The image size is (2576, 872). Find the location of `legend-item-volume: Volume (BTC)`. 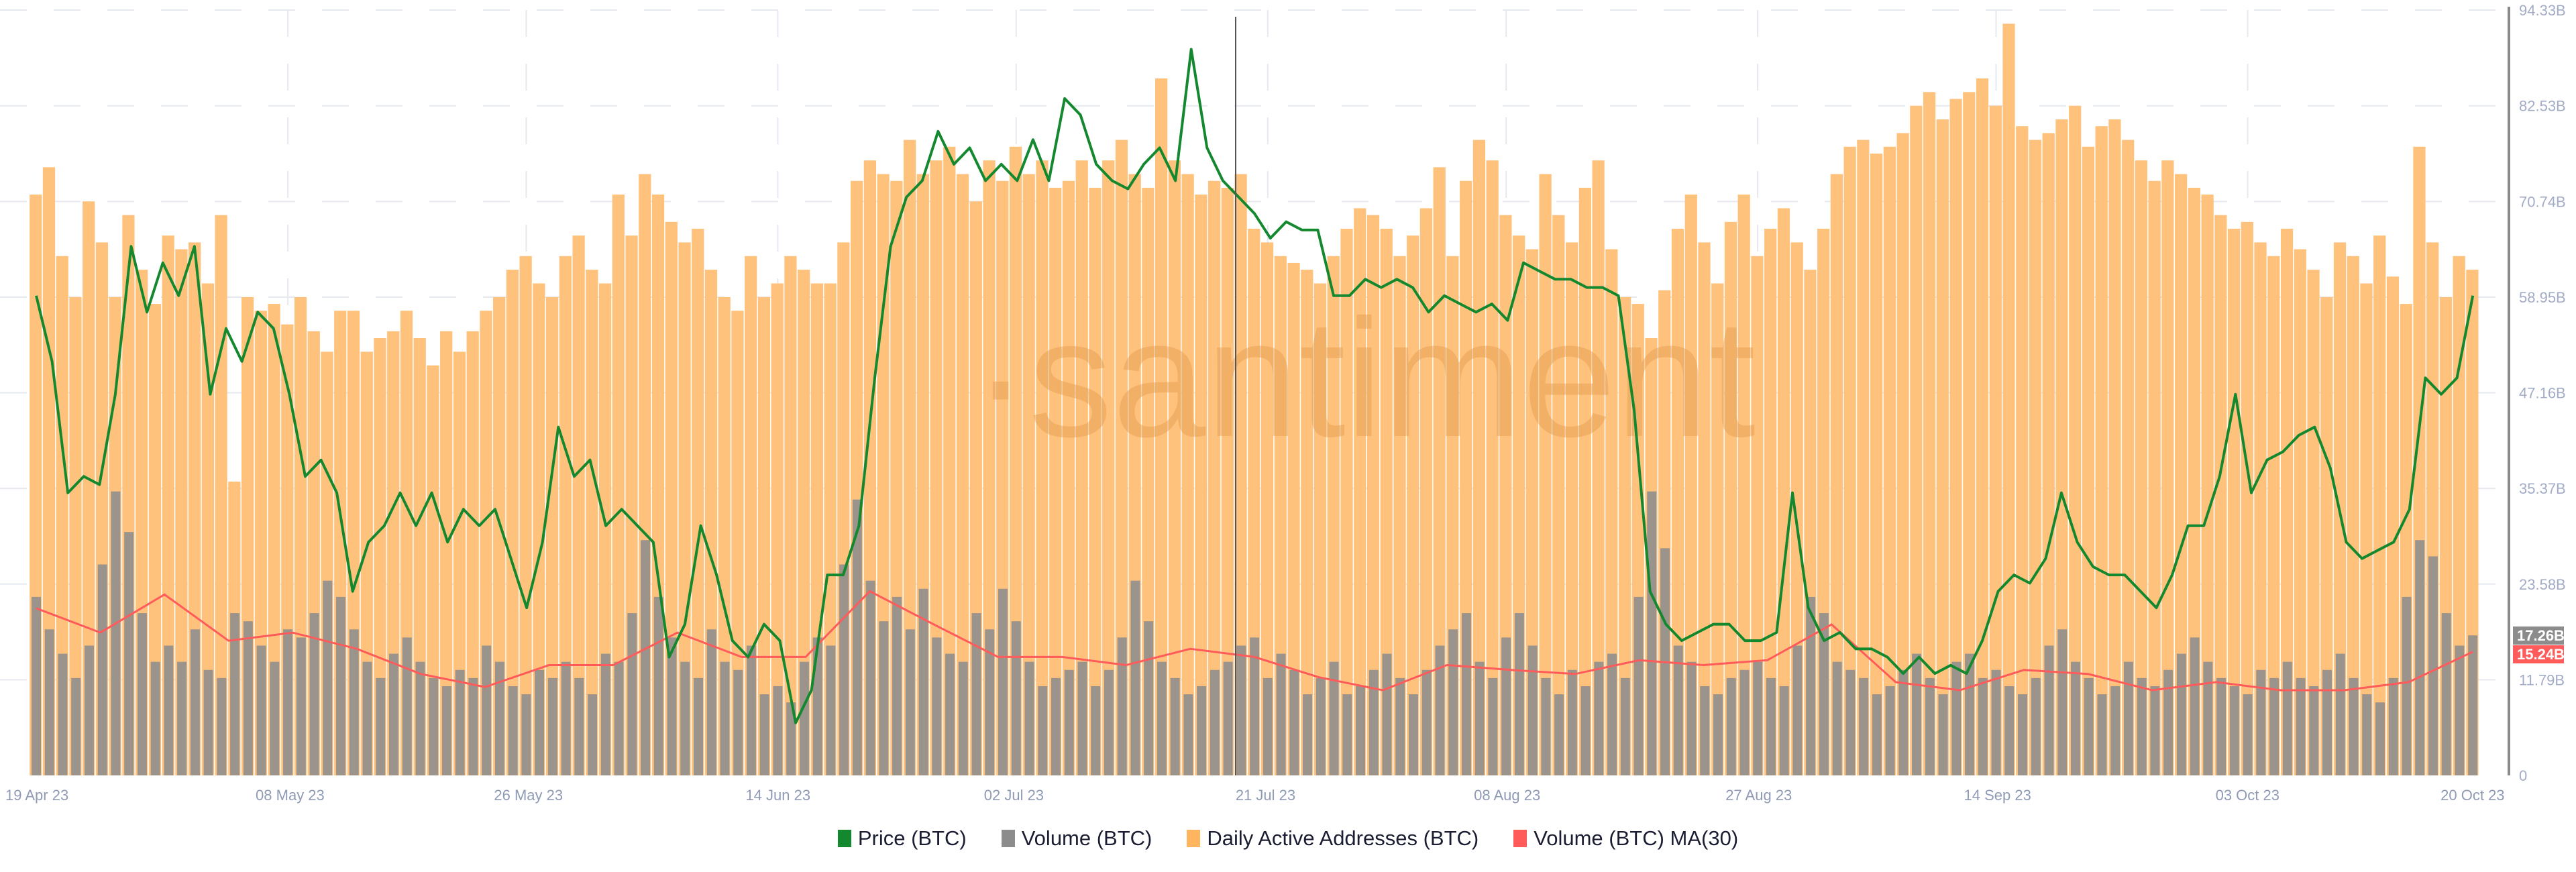

legend-item-volume: Volume (BTC) is located at coordinates (1076, 839).